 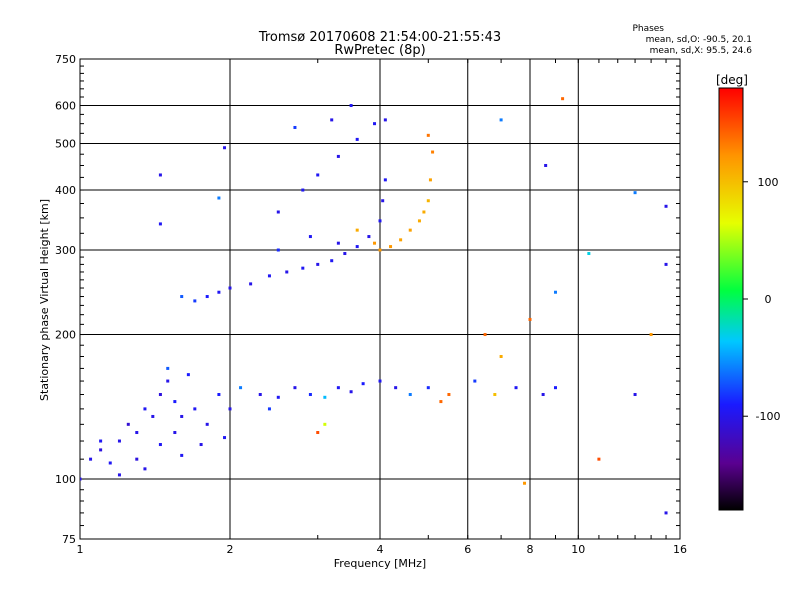 What do you see at coordinates (380, 549) in the screenshot?
I see `x-tick-label: 4` at bounding box center [380, 549].